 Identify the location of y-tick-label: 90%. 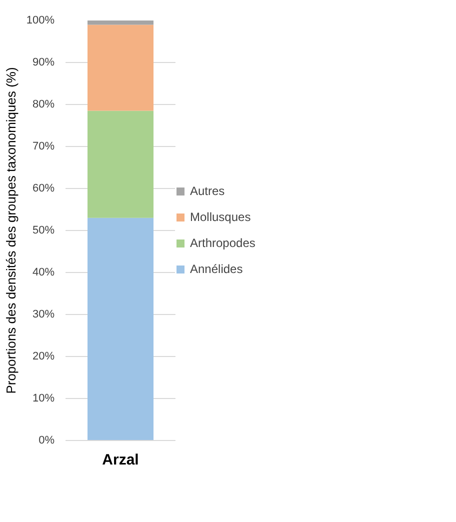
(43, 62).